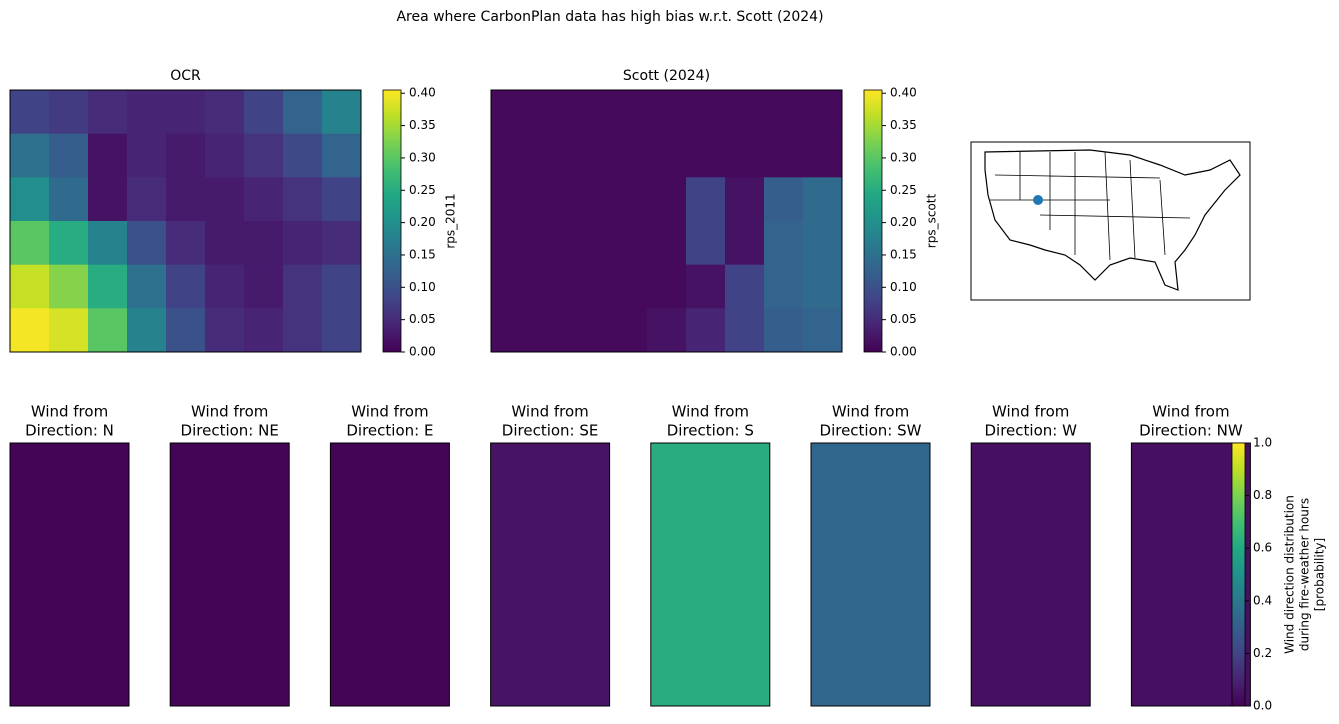  Describe the element at coordinates (422, 93) in the screenshot. I see `colorbar-tick-label: 0.40` at that location.